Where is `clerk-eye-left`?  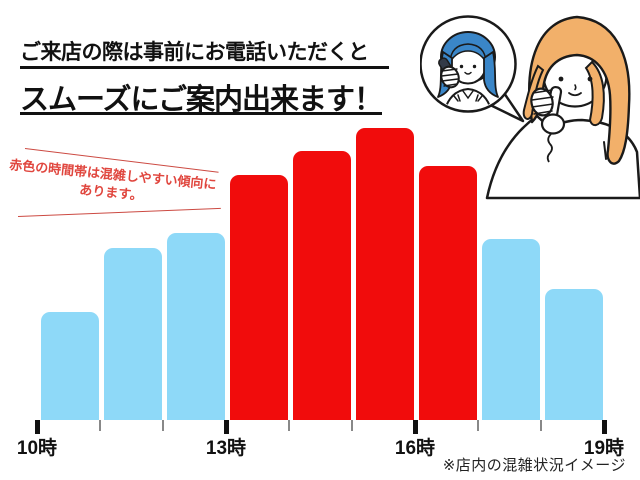 clerk-eye-left is located at coordinates (461, 66).